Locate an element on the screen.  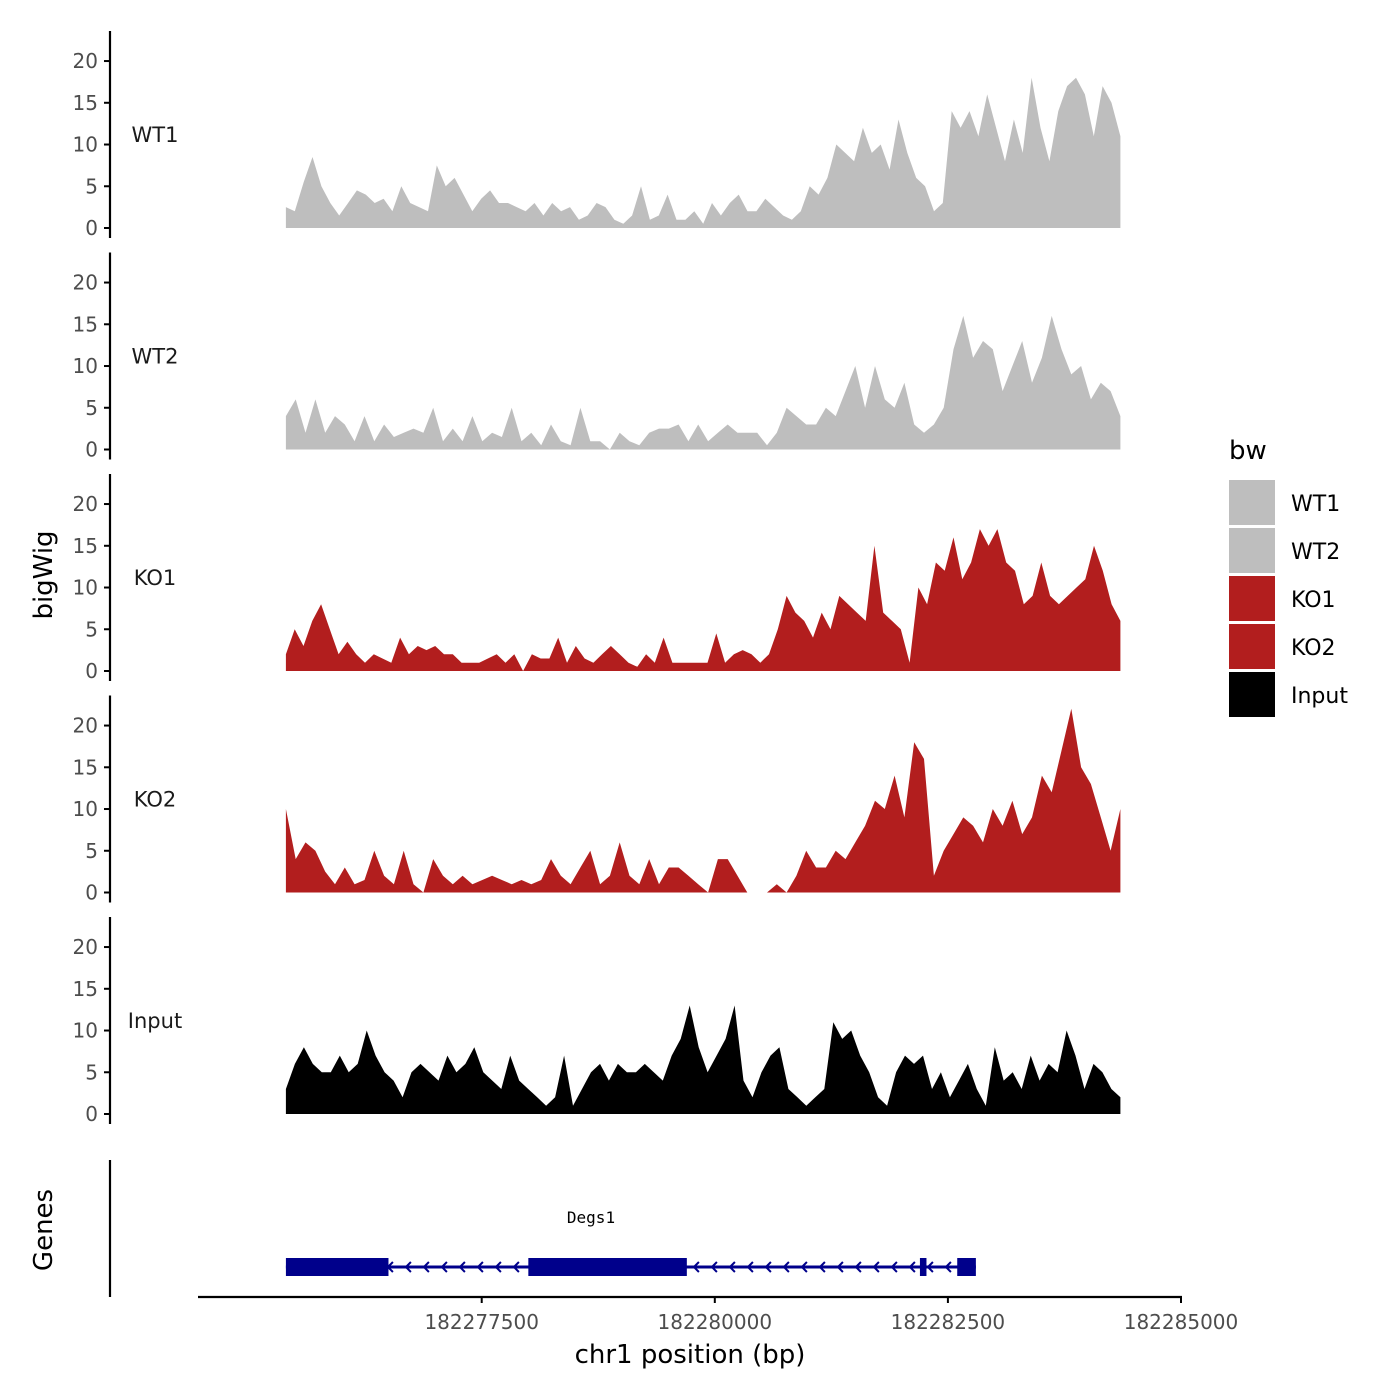
legend: bw WT1 WT2 KO1 KO2 Input is located at coordinates (1288, 576).